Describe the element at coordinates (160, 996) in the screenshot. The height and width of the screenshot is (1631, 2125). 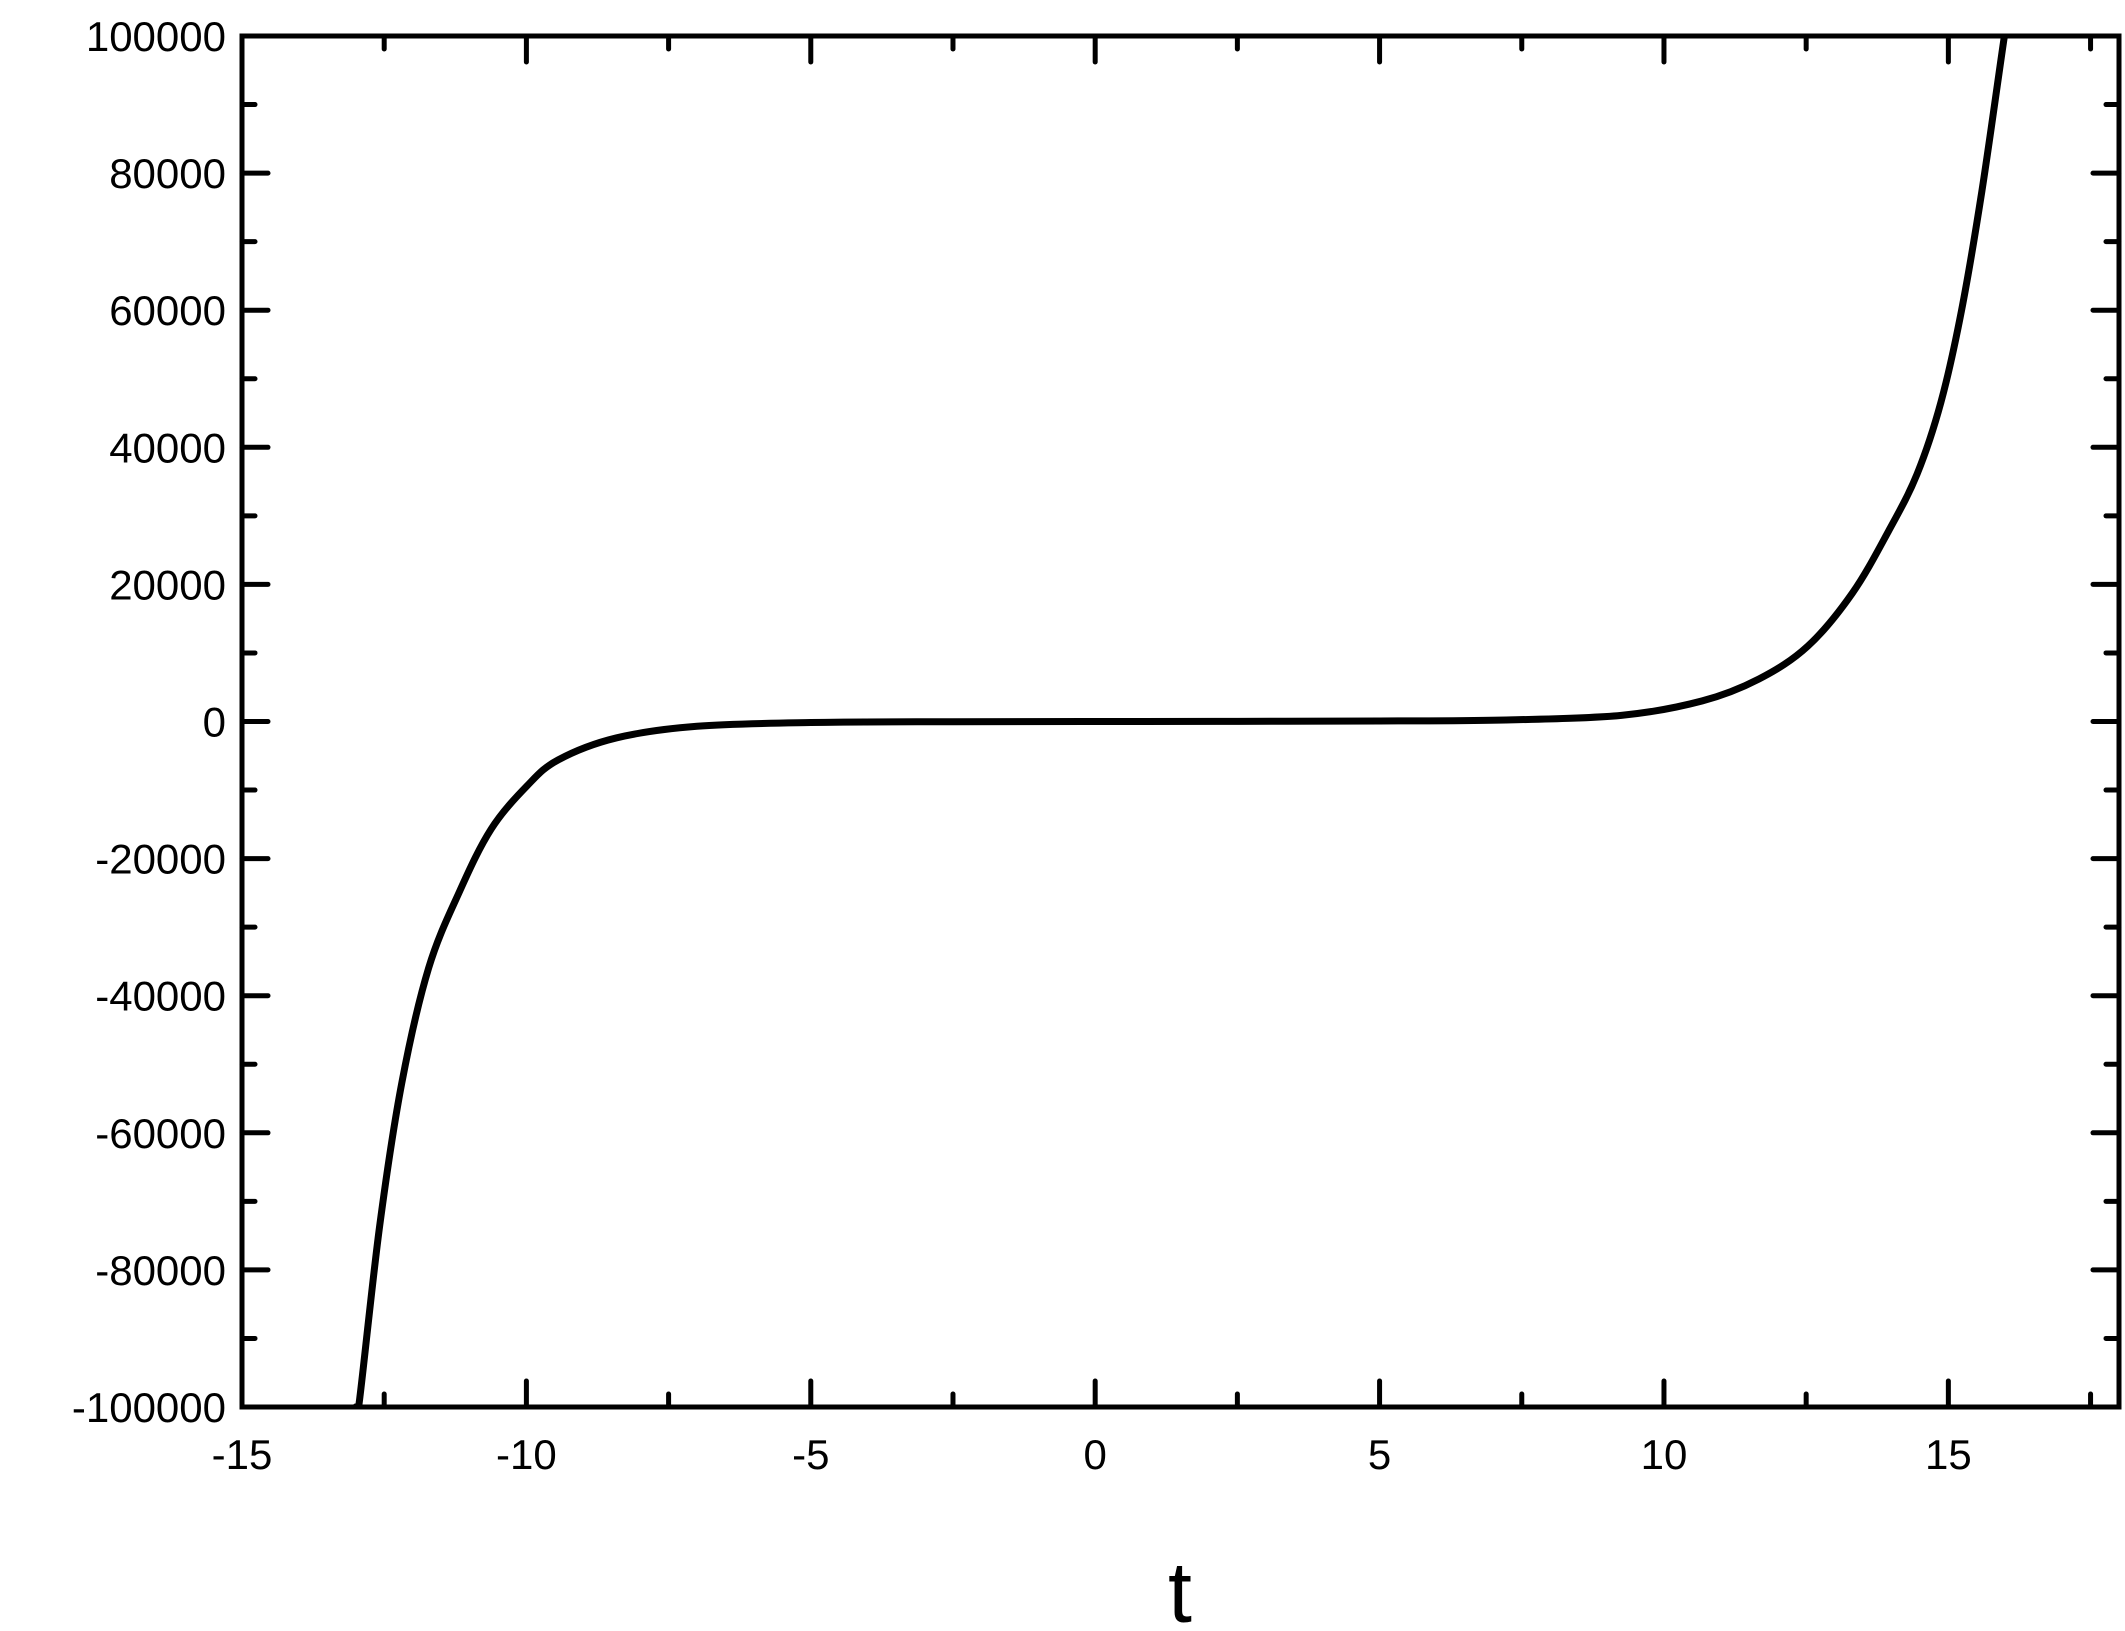
I see `y-tick-label: -40000` at that location.